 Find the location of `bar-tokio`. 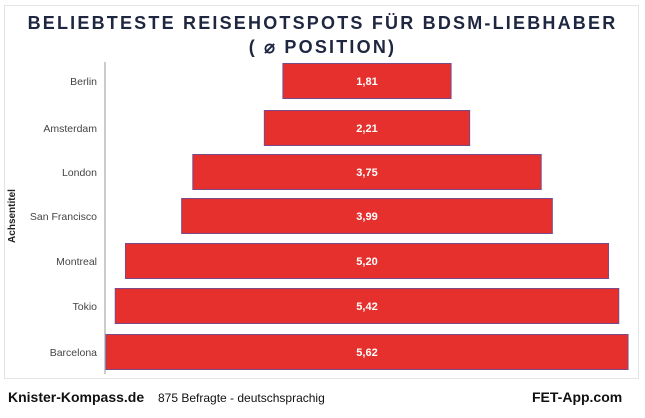

bar-tokio is located at coordinates (367, 306).